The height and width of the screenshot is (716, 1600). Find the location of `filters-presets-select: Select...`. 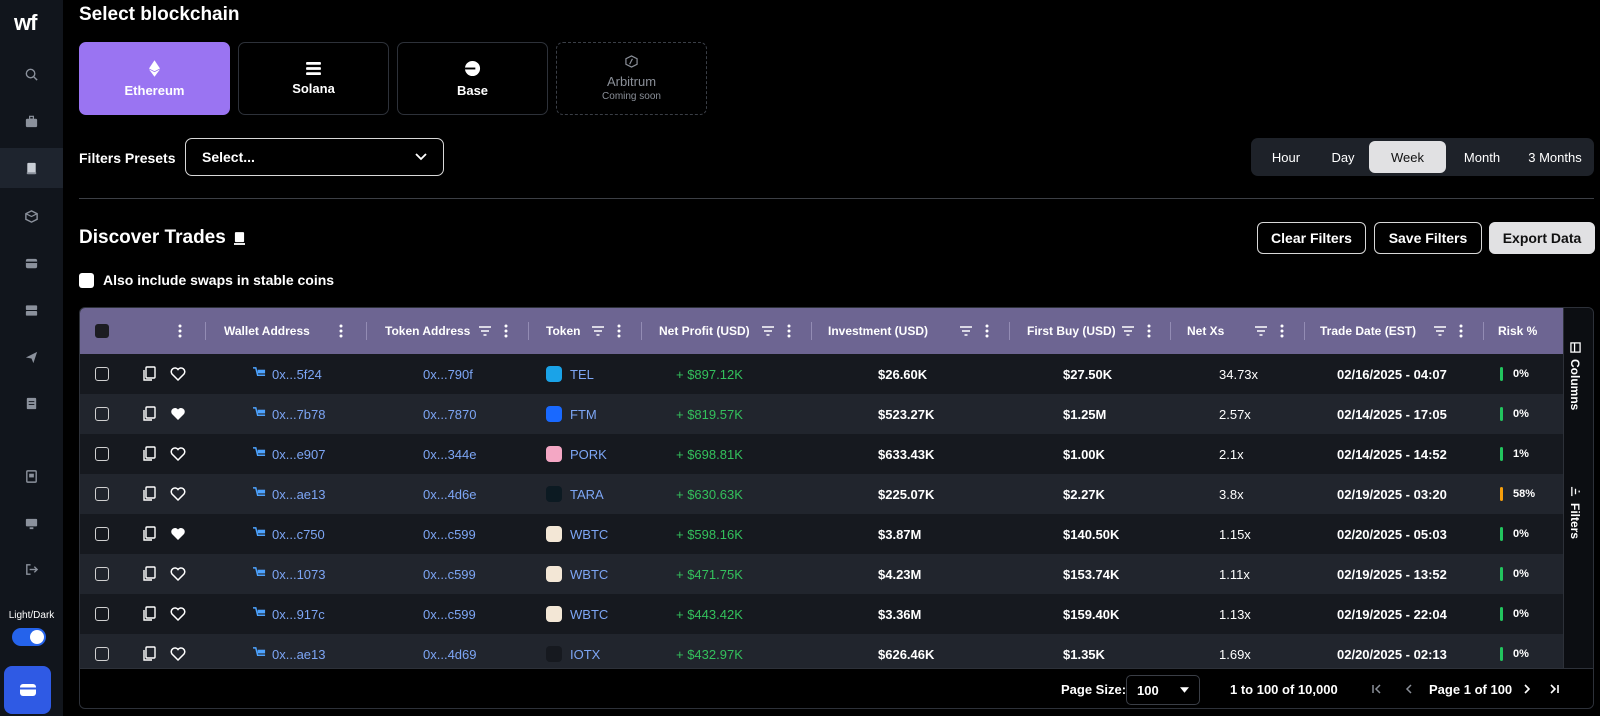

filters-presets-select: Select... is located at coordinates (314, 157).